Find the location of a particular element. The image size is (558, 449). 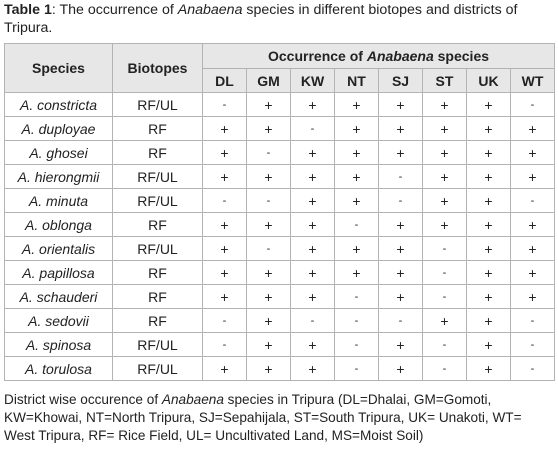

caption-genus: Anabaena is located at coordinates (210, 10).